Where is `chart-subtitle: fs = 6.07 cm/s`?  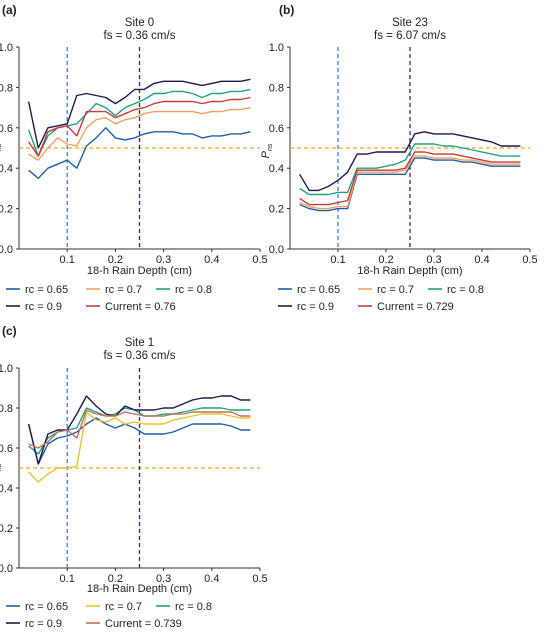 chart-subtitle: fs = 6.07 cm/s is located at coordinates (410, 36).